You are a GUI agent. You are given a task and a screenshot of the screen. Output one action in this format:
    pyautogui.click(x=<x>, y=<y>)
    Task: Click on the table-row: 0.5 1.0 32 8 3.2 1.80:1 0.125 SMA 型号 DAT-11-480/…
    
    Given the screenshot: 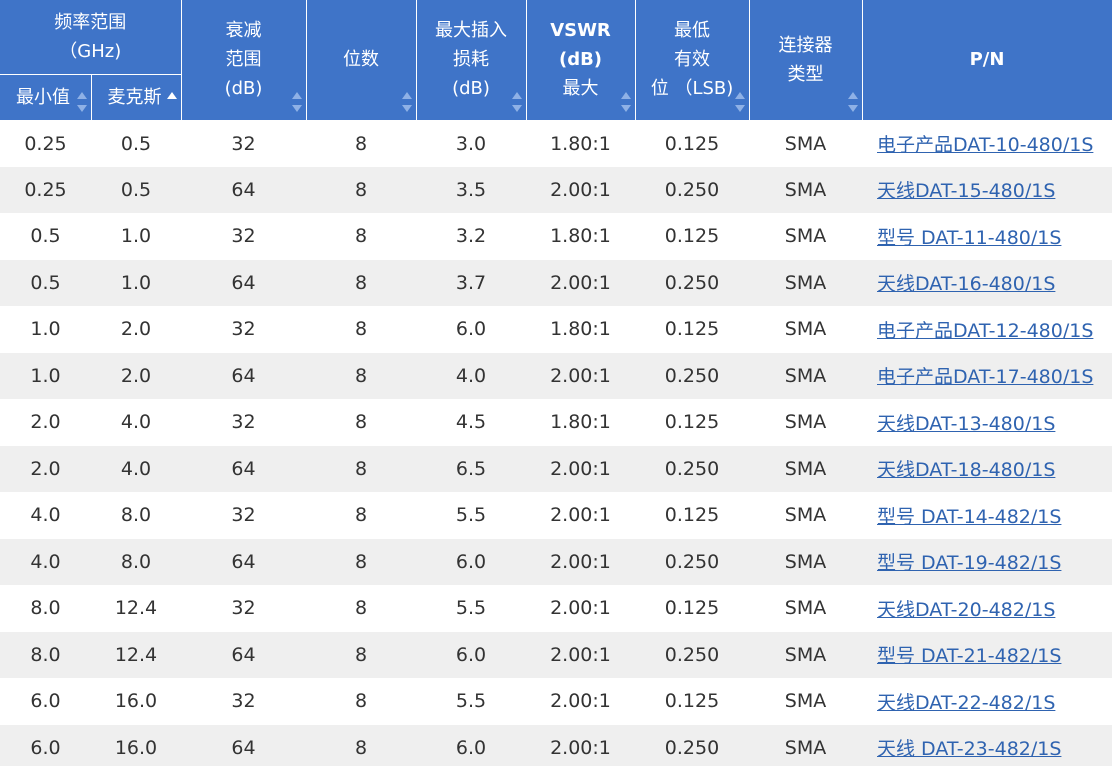 What is the action you would take?
    pyautogui.click(x=556, y=236)
    